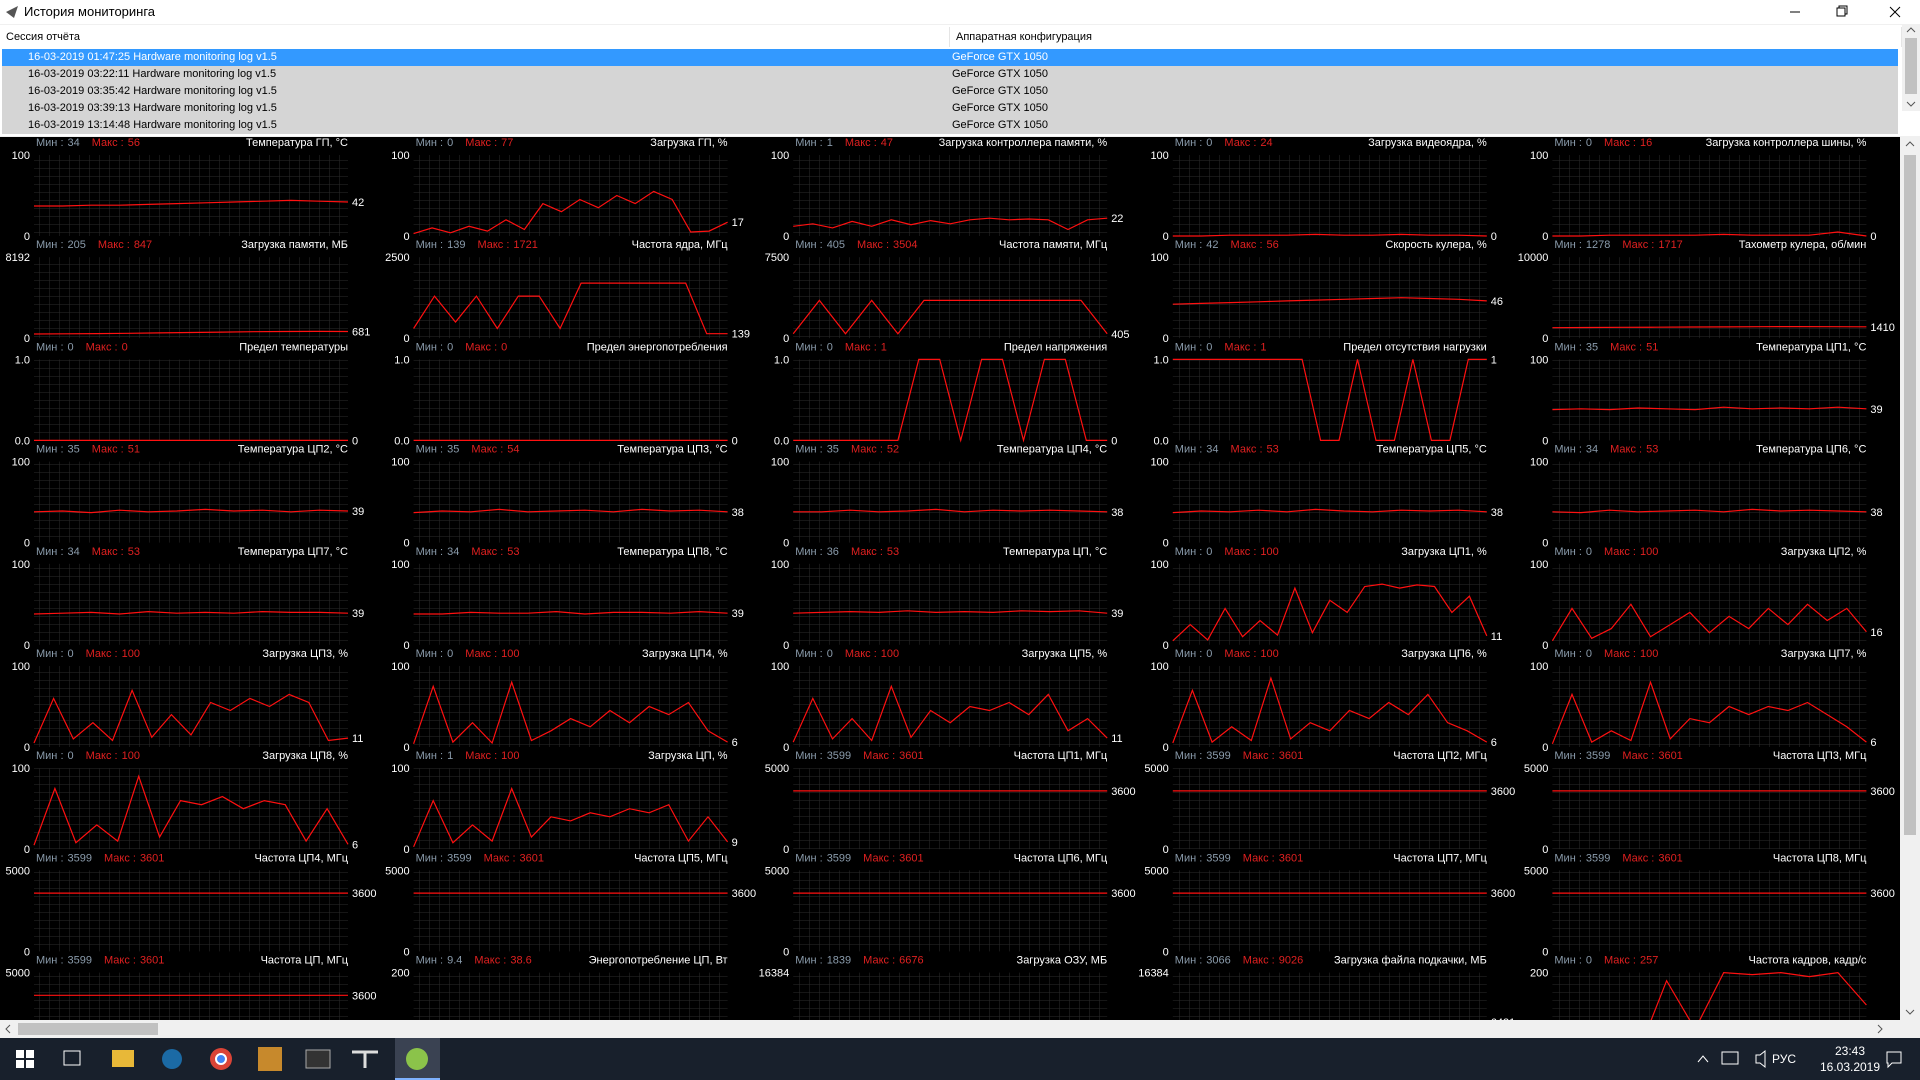  Describe the element at coordinates (305, 756) in the screenshot. I see `graph-title: Загрузка ЦП8, %` at that location.